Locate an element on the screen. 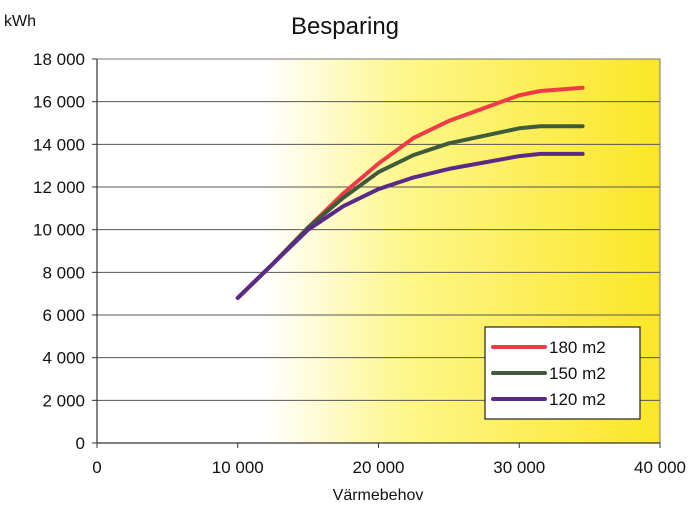  y-tick-label: 0 is located at coordinates (80, 443).